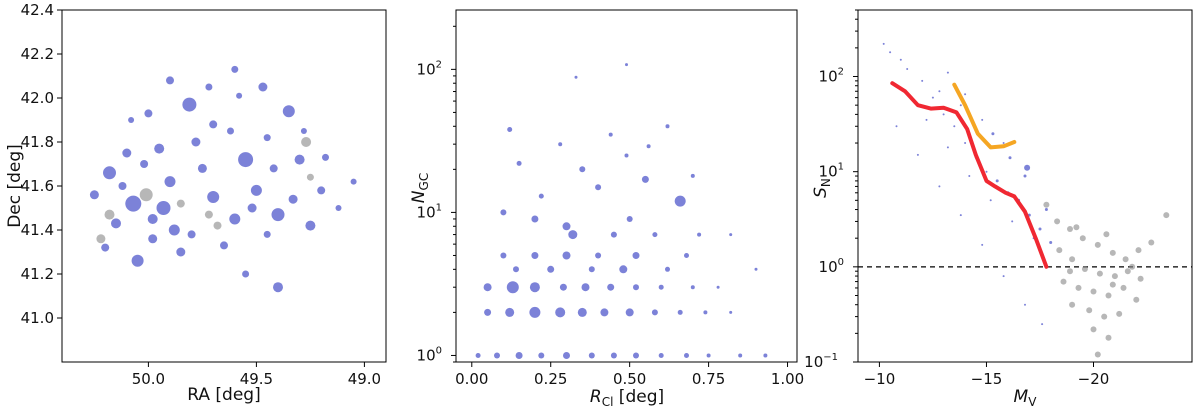 The width and height of the screenshot is (1200, 410). I want to click on y-tick-label: 42.0, so click(37, 98).